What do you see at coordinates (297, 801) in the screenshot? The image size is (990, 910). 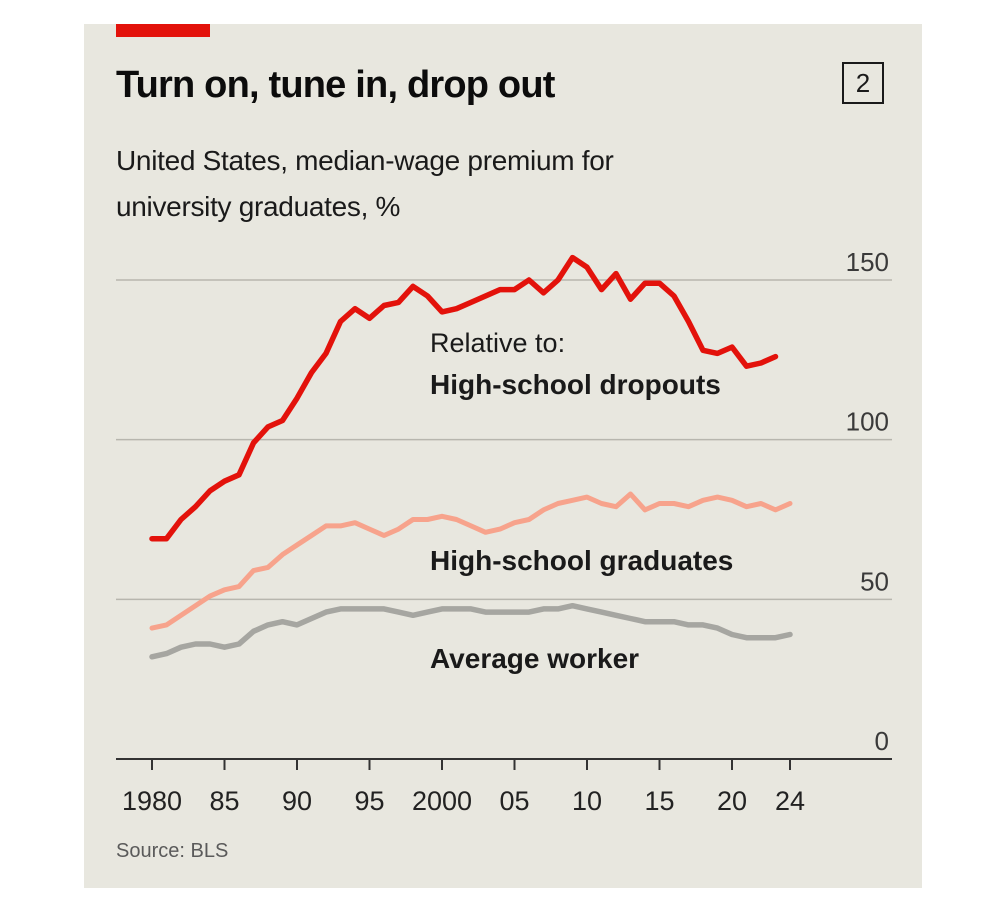 I see `x-tick-label-90: 90` at bounding box center [297, 801].